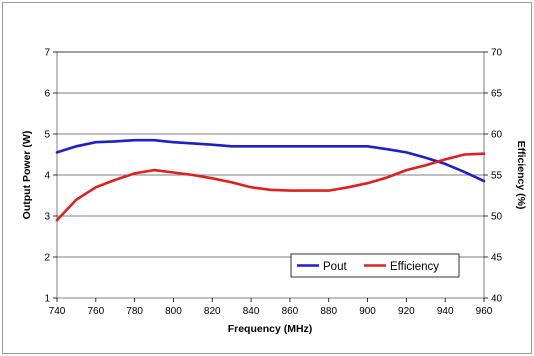 This screenshot has width=534, height=356. I want to click on left-tick-label: 3, so click(47, 217).